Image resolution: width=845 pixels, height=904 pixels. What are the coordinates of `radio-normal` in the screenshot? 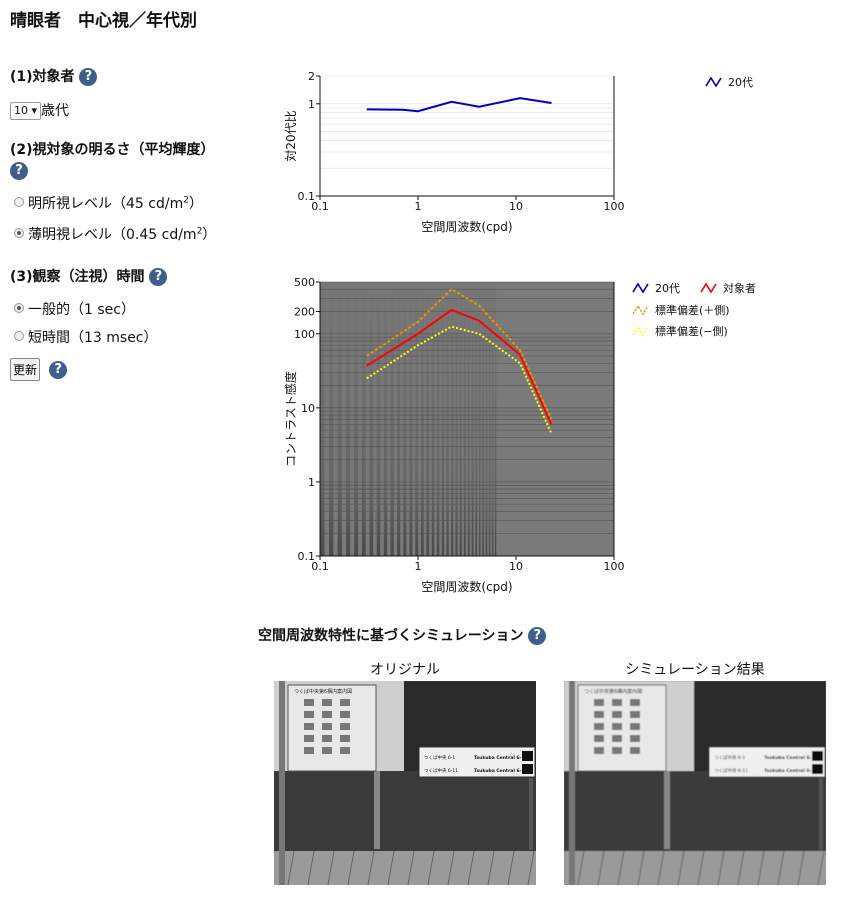 It's located at (19, 308).